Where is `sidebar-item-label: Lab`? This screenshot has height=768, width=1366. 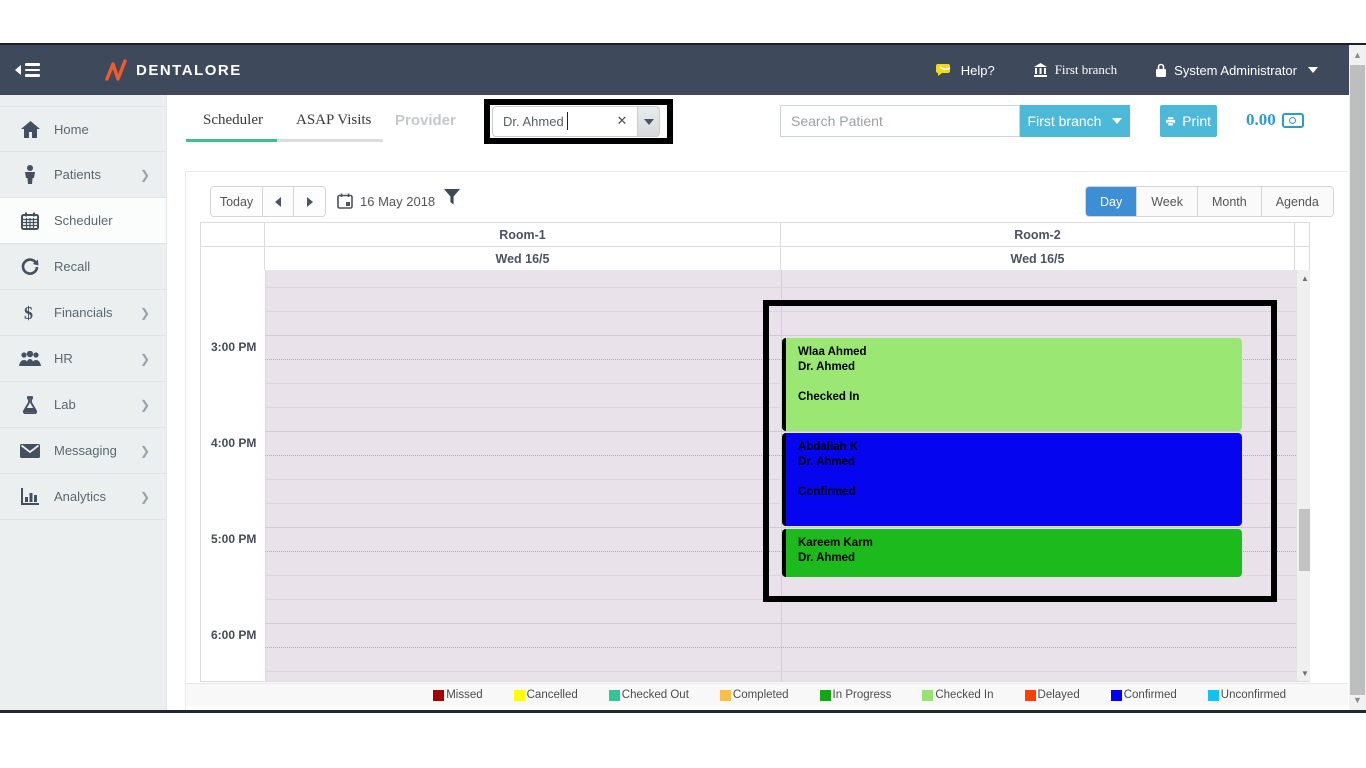
sidebar-item-label: Lab is located at coordinates (65, 404).